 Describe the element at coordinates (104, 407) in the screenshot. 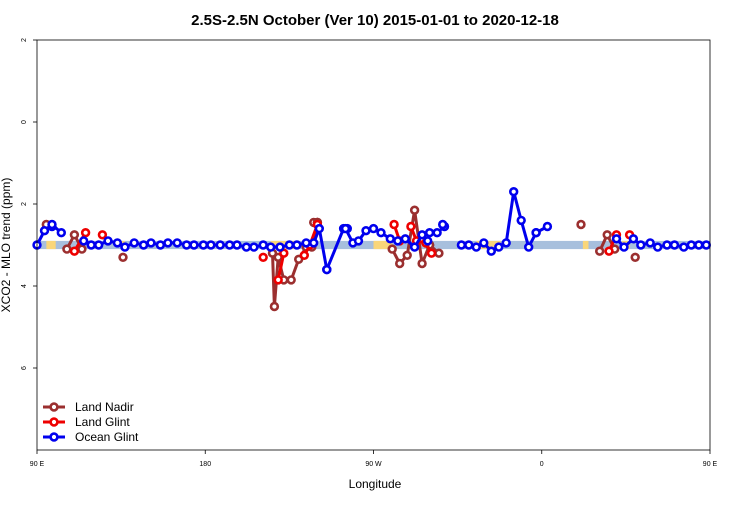

I see `legend-label-0: Land Nadir` at that location.